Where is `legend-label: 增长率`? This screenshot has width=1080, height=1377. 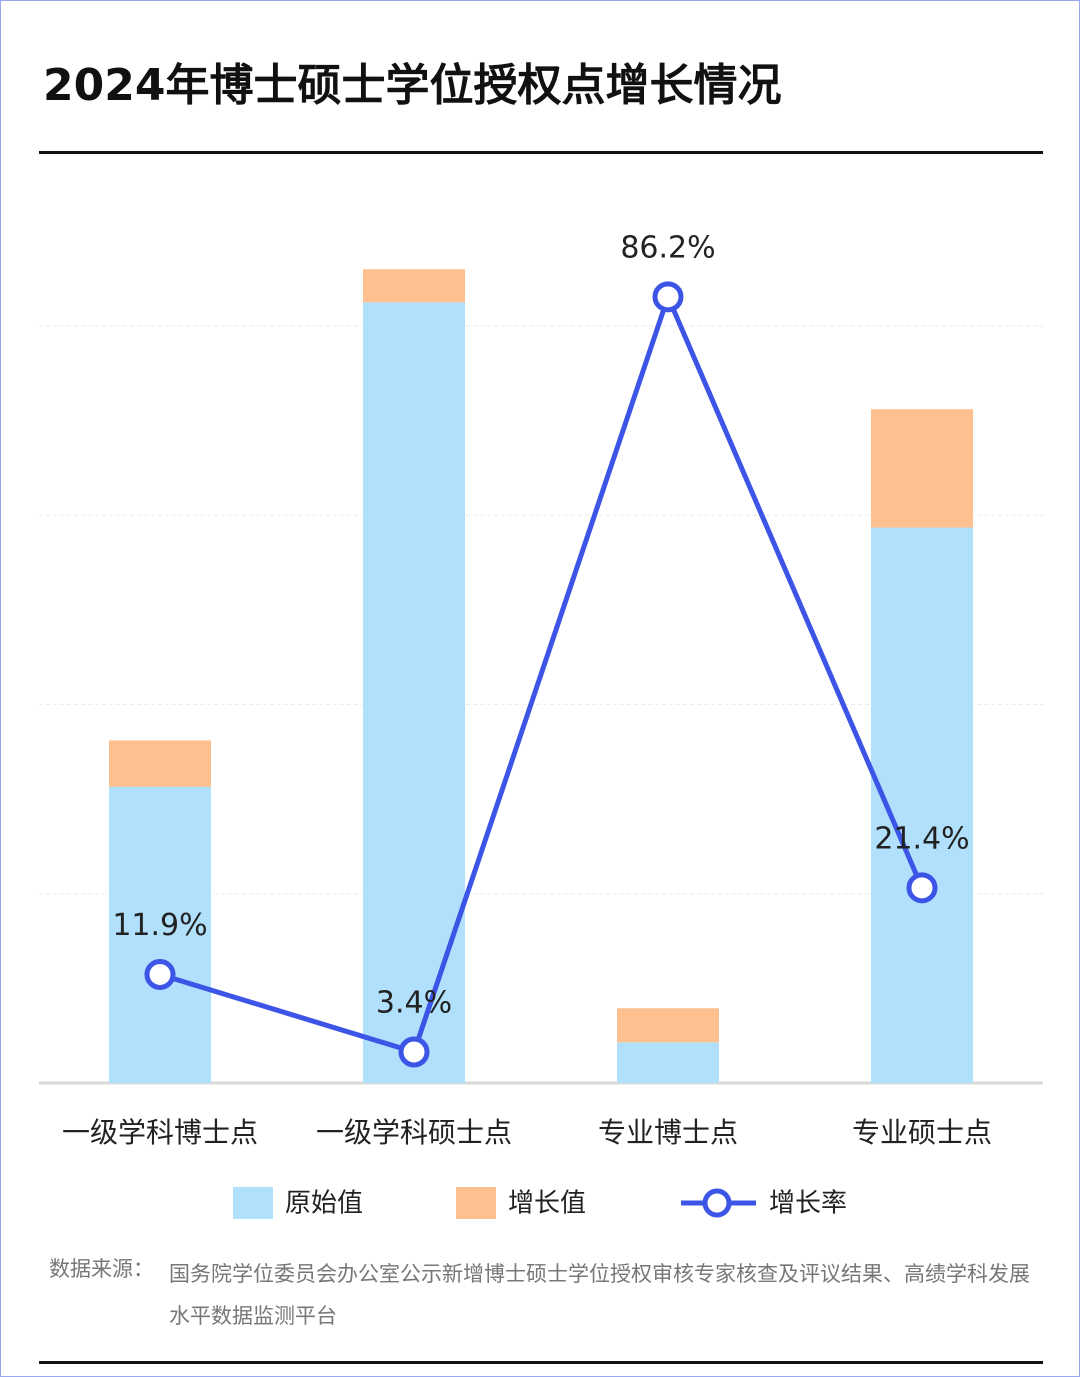
legend-label: 增长率 is located at coordinates (808, 1204).